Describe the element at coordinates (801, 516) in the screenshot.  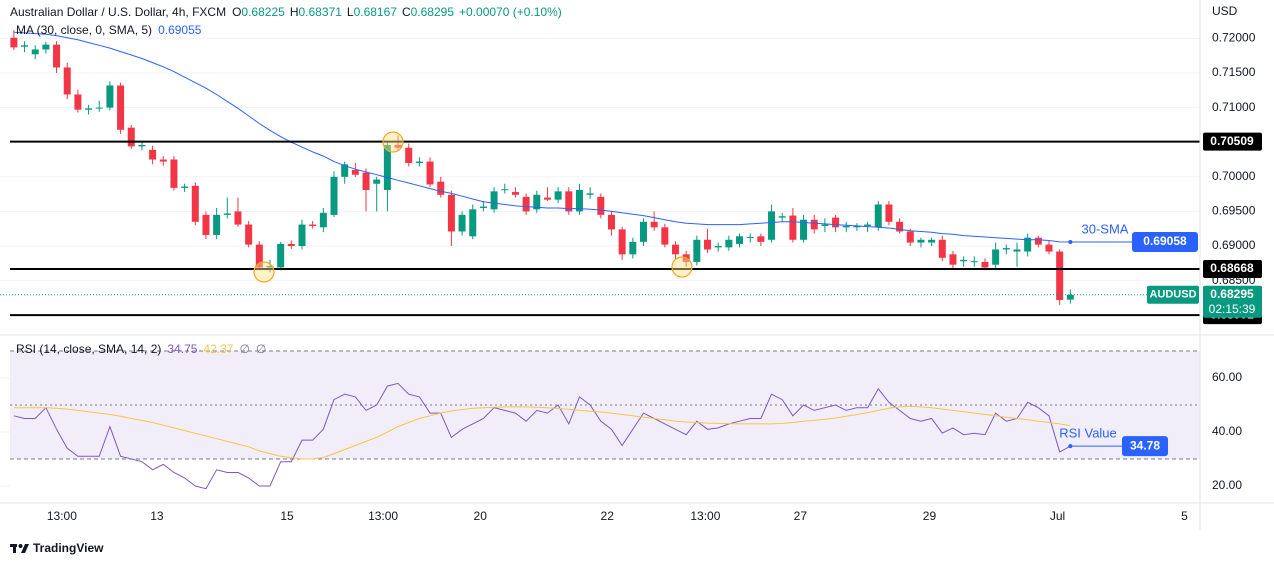
I see `x-tick-label: 27` at that location.